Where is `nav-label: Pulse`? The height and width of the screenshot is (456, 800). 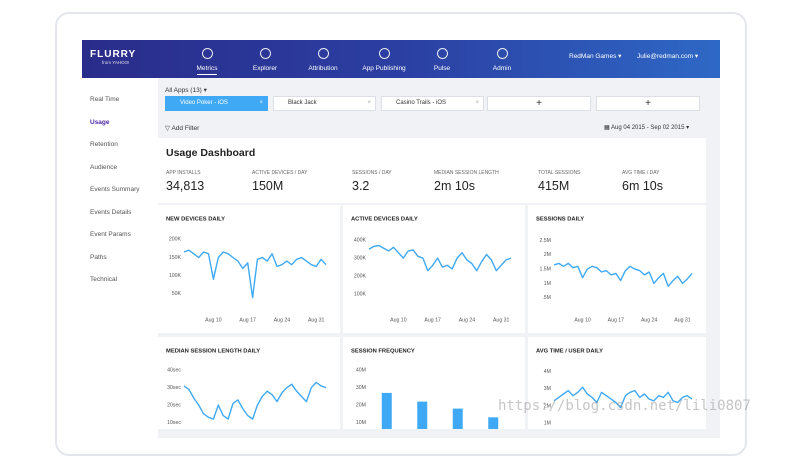
nav-label: Pulse is located at coordinates (442, 68).